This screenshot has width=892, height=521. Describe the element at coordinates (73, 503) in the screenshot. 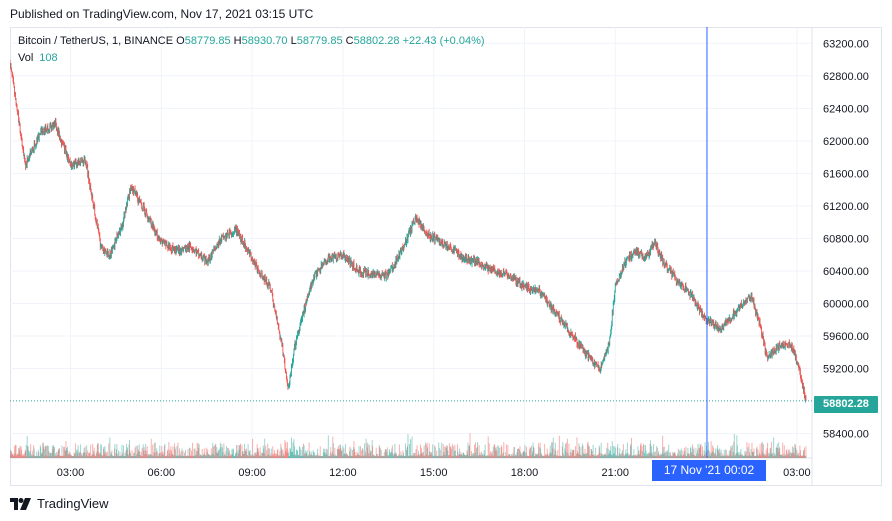

I see `brand-label: TradingView` at that location.